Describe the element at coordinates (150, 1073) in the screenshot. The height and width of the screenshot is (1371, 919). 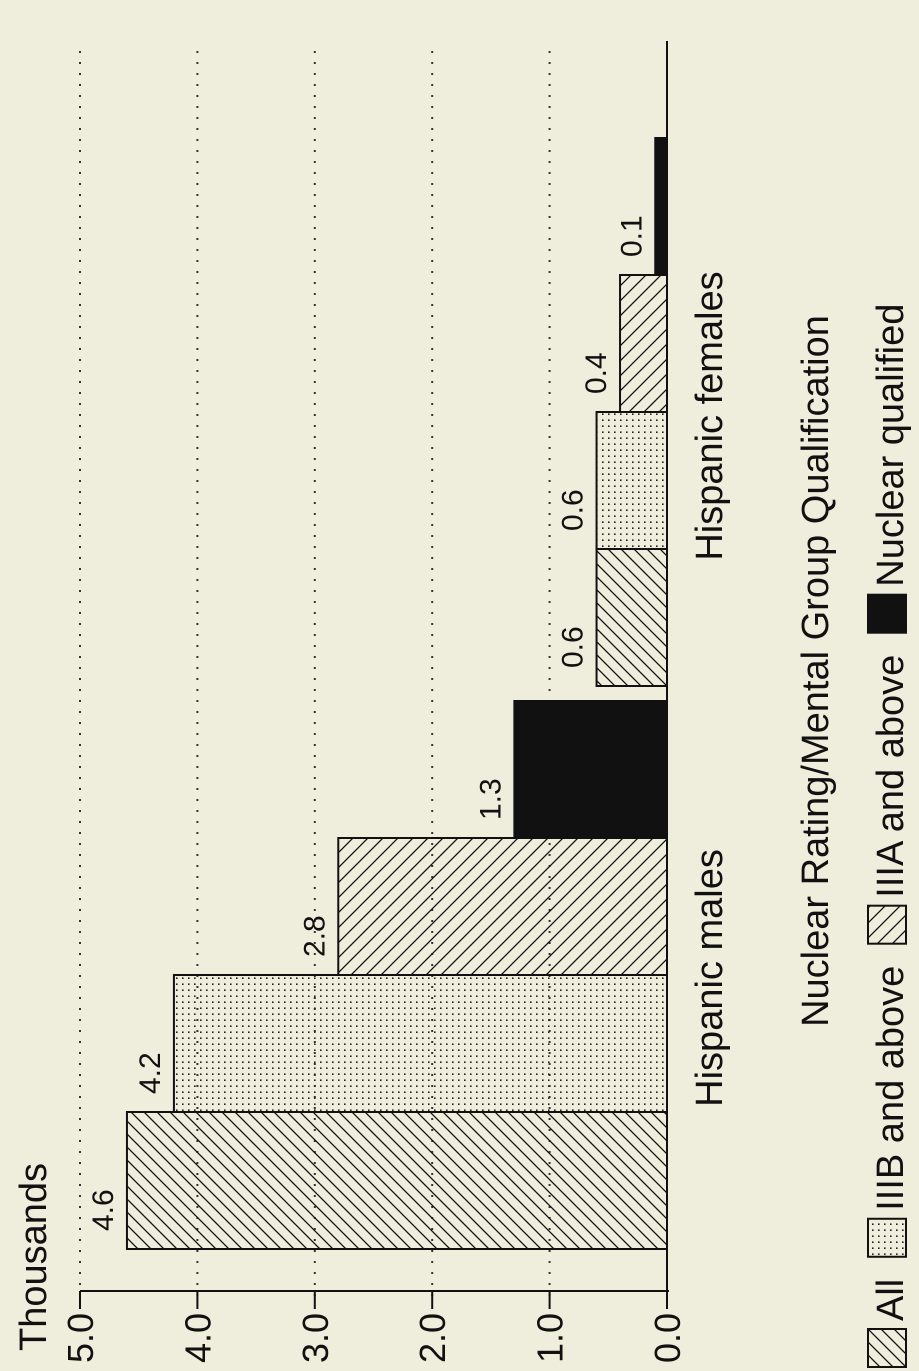
I see `bar-value-label: 4.2` at that location.